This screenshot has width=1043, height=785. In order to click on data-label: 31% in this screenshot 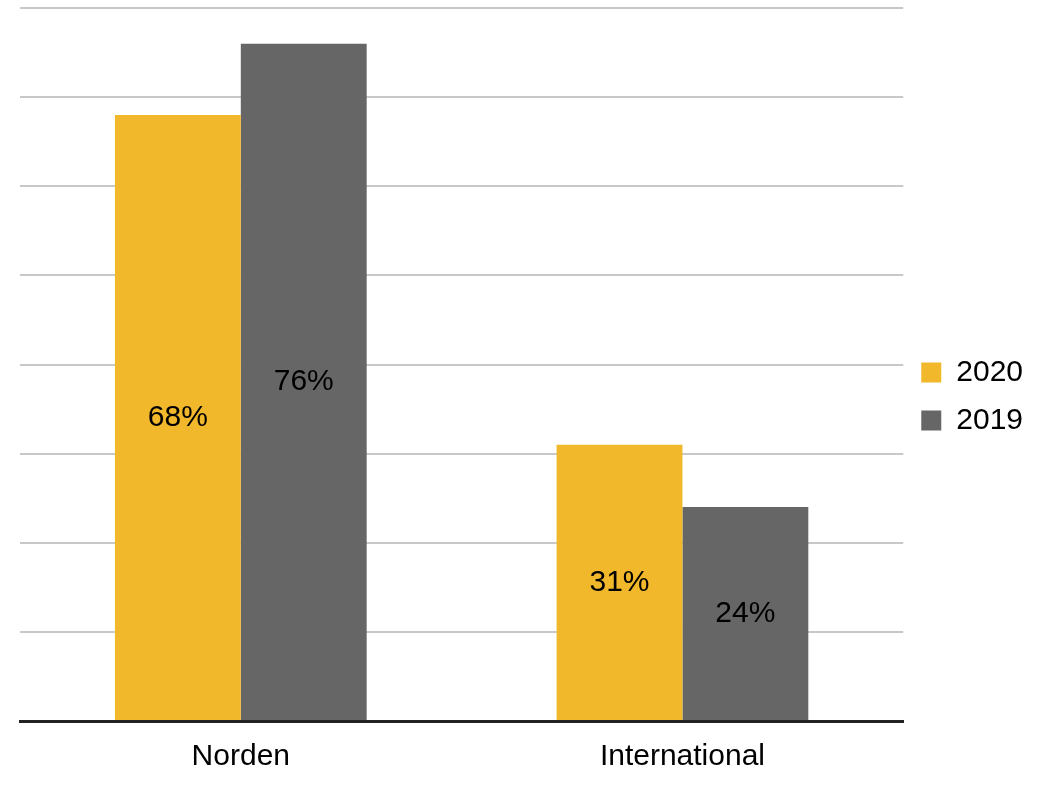, I will do `click(619, 580)`.